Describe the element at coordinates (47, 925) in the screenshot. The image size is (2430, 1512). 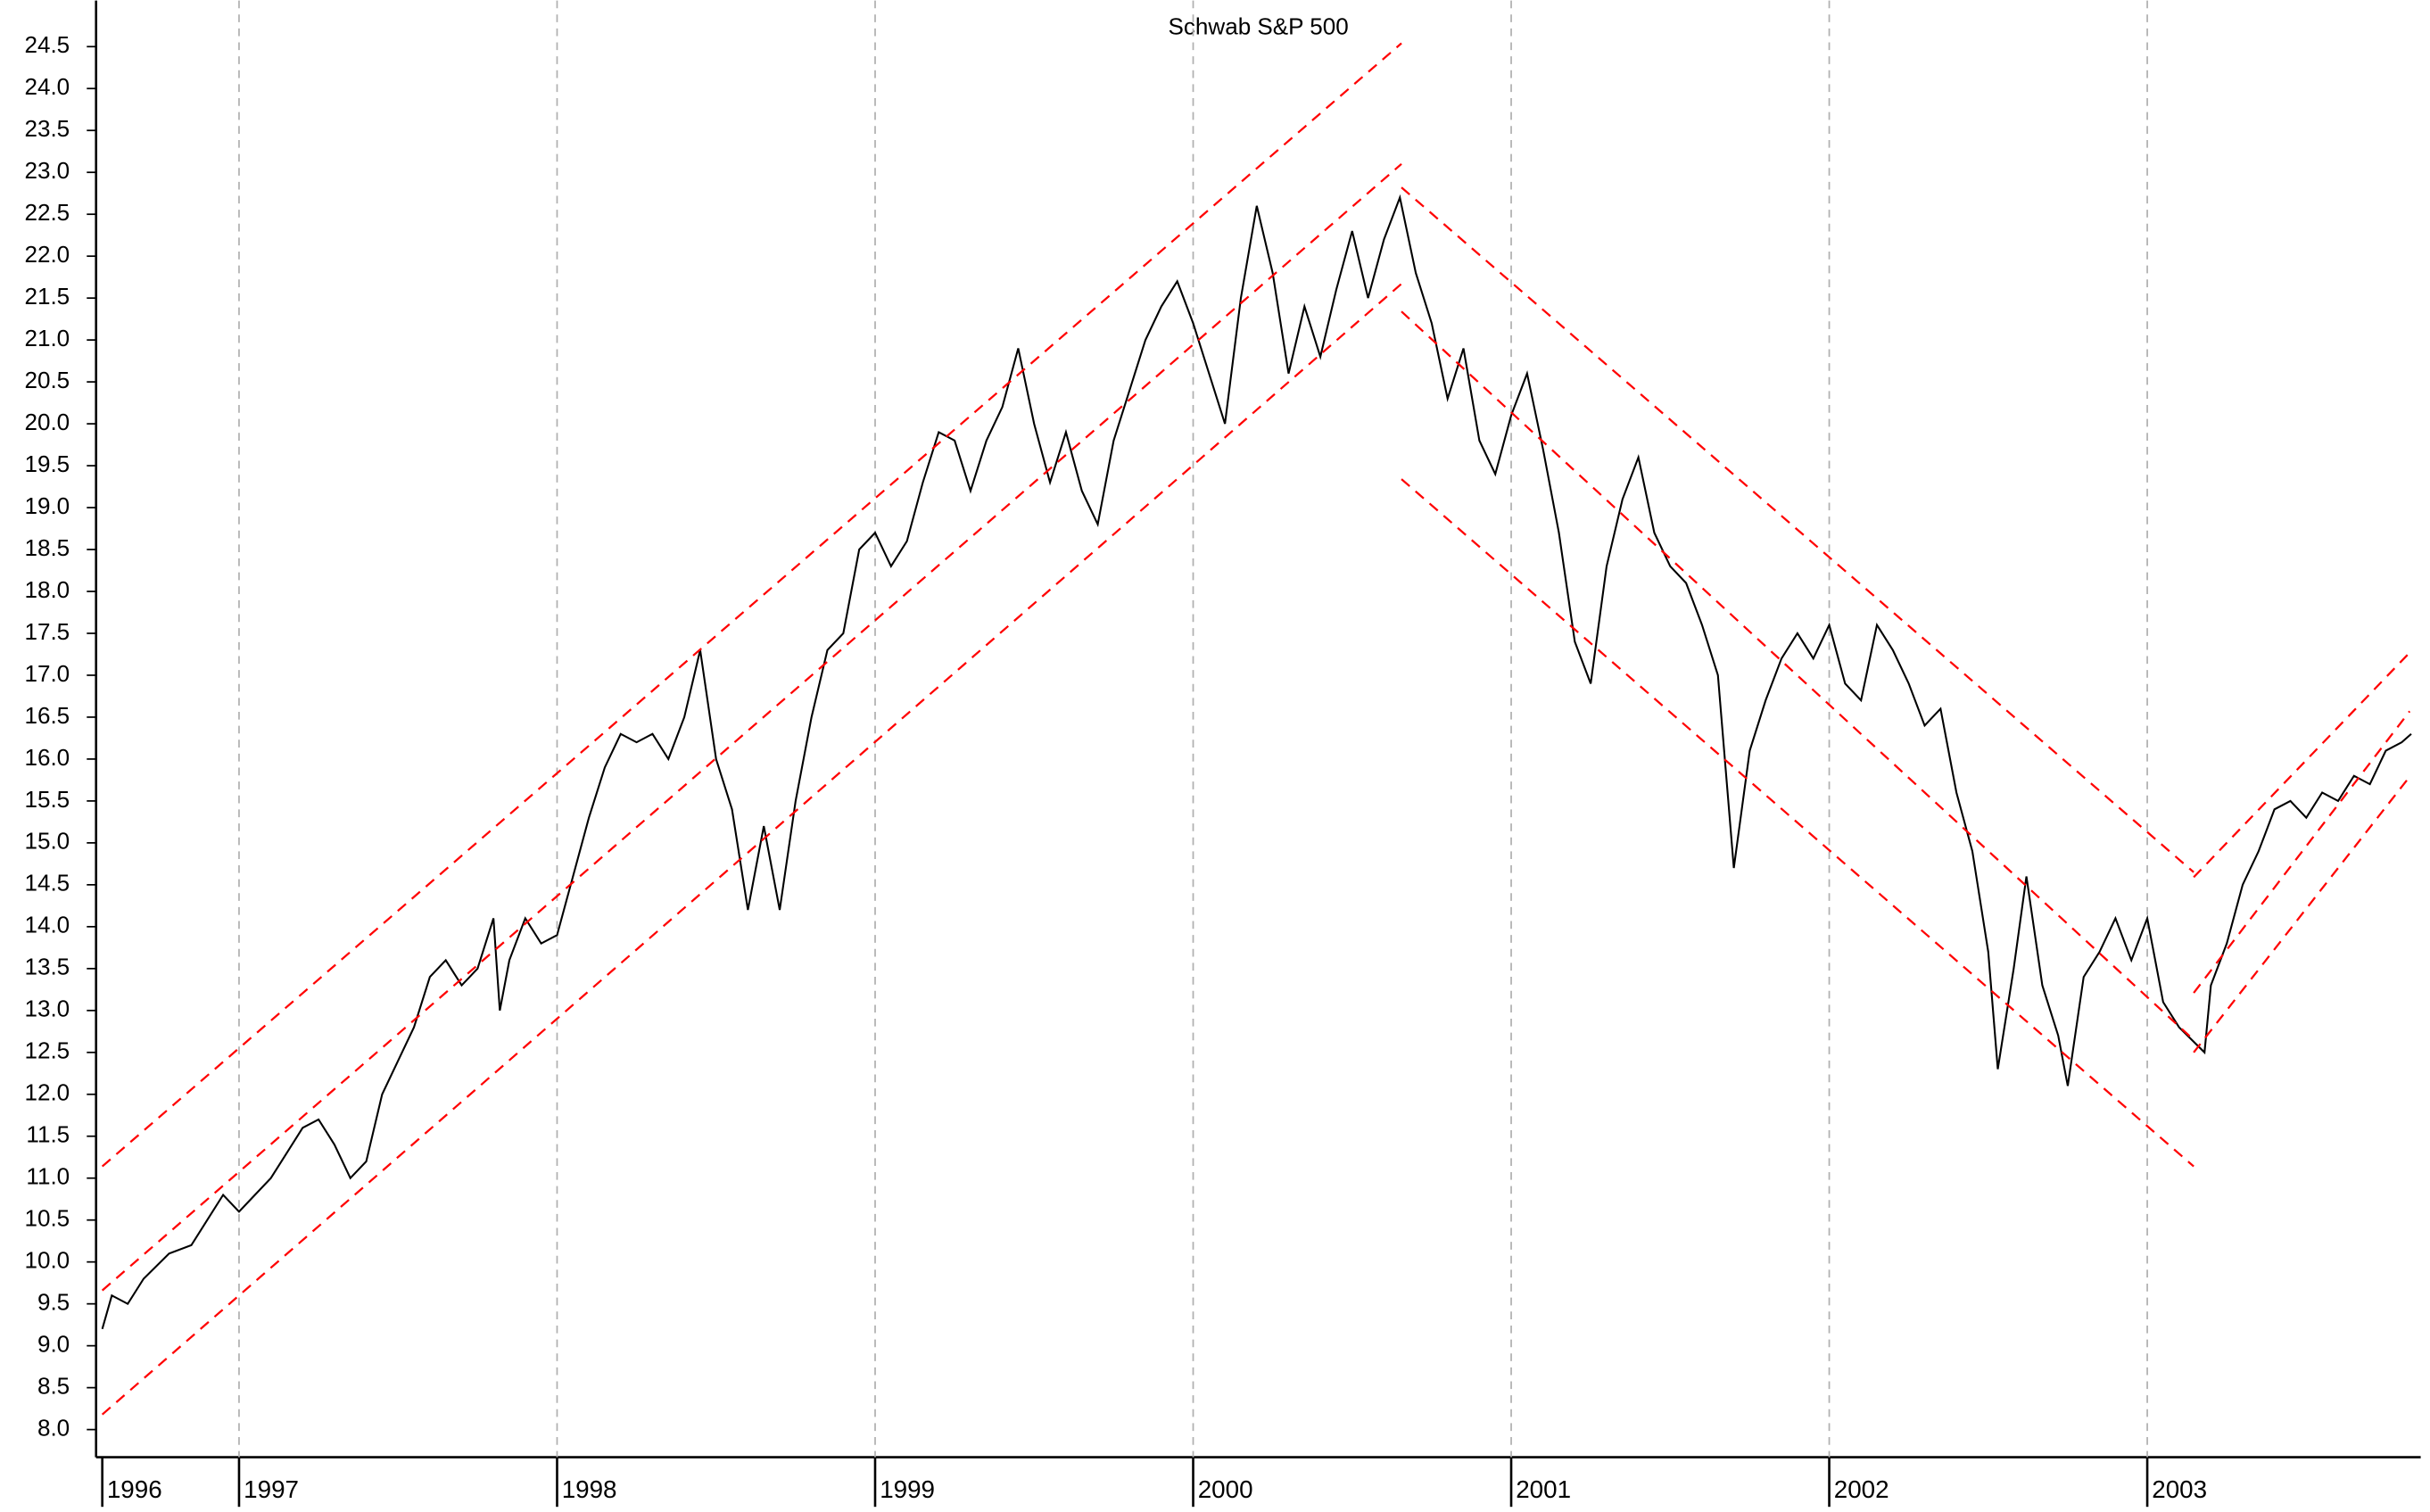
I see `y-tick-label: 14.0` at that location.